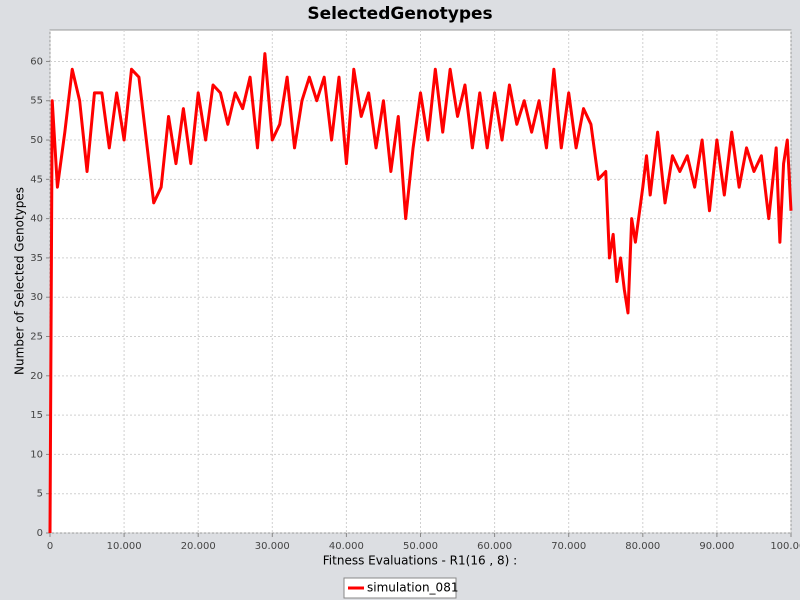 This screenshot has height=600, width=800. Describe the element at coordinates (420, 561) in the screenshot. I see `x-axis-label: Fitness Evaluations - R1(16 , 8) :` at that location.